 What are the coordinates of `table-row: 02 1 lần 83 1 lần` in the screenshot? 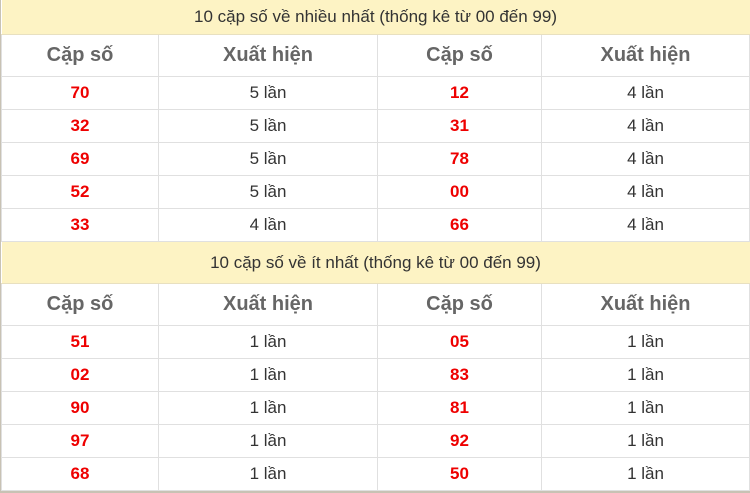 It's located at (375, 375).